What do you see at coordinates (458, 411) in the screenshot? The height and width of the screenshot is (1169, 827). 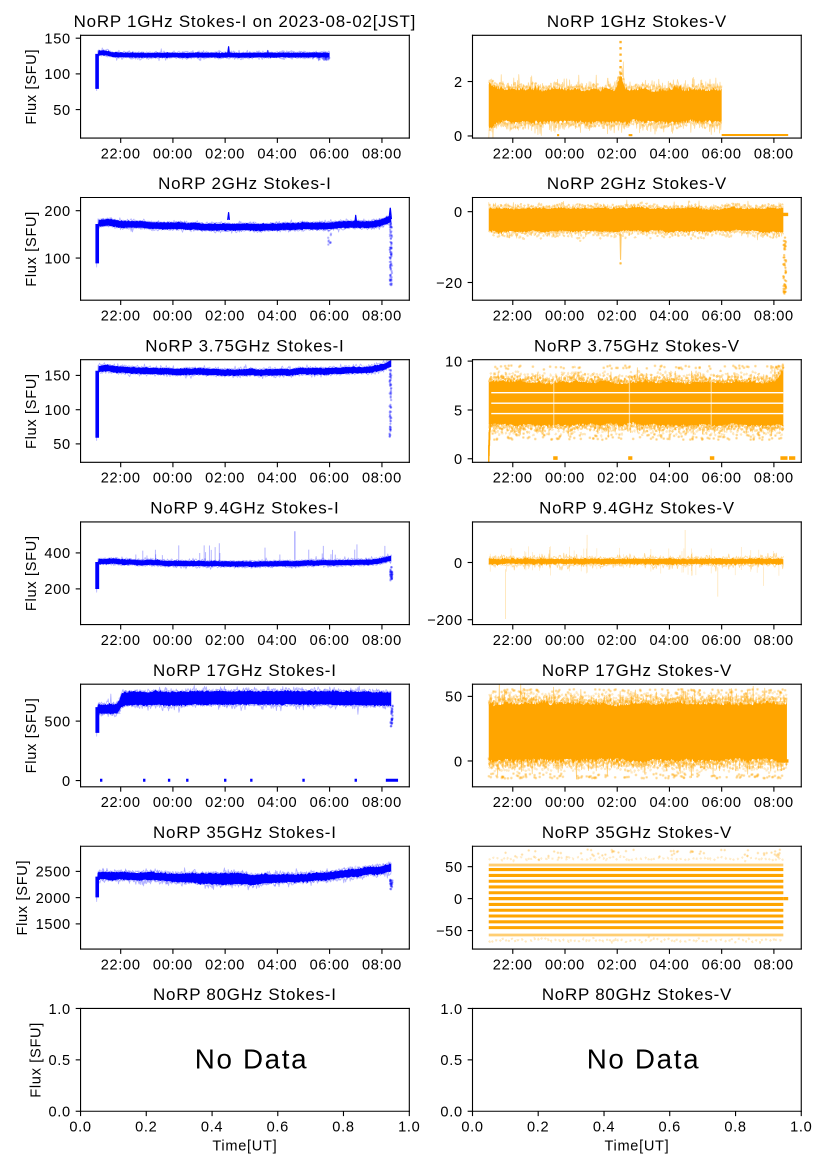 I see `svg-text: 5` at bounding box center [458, 411].